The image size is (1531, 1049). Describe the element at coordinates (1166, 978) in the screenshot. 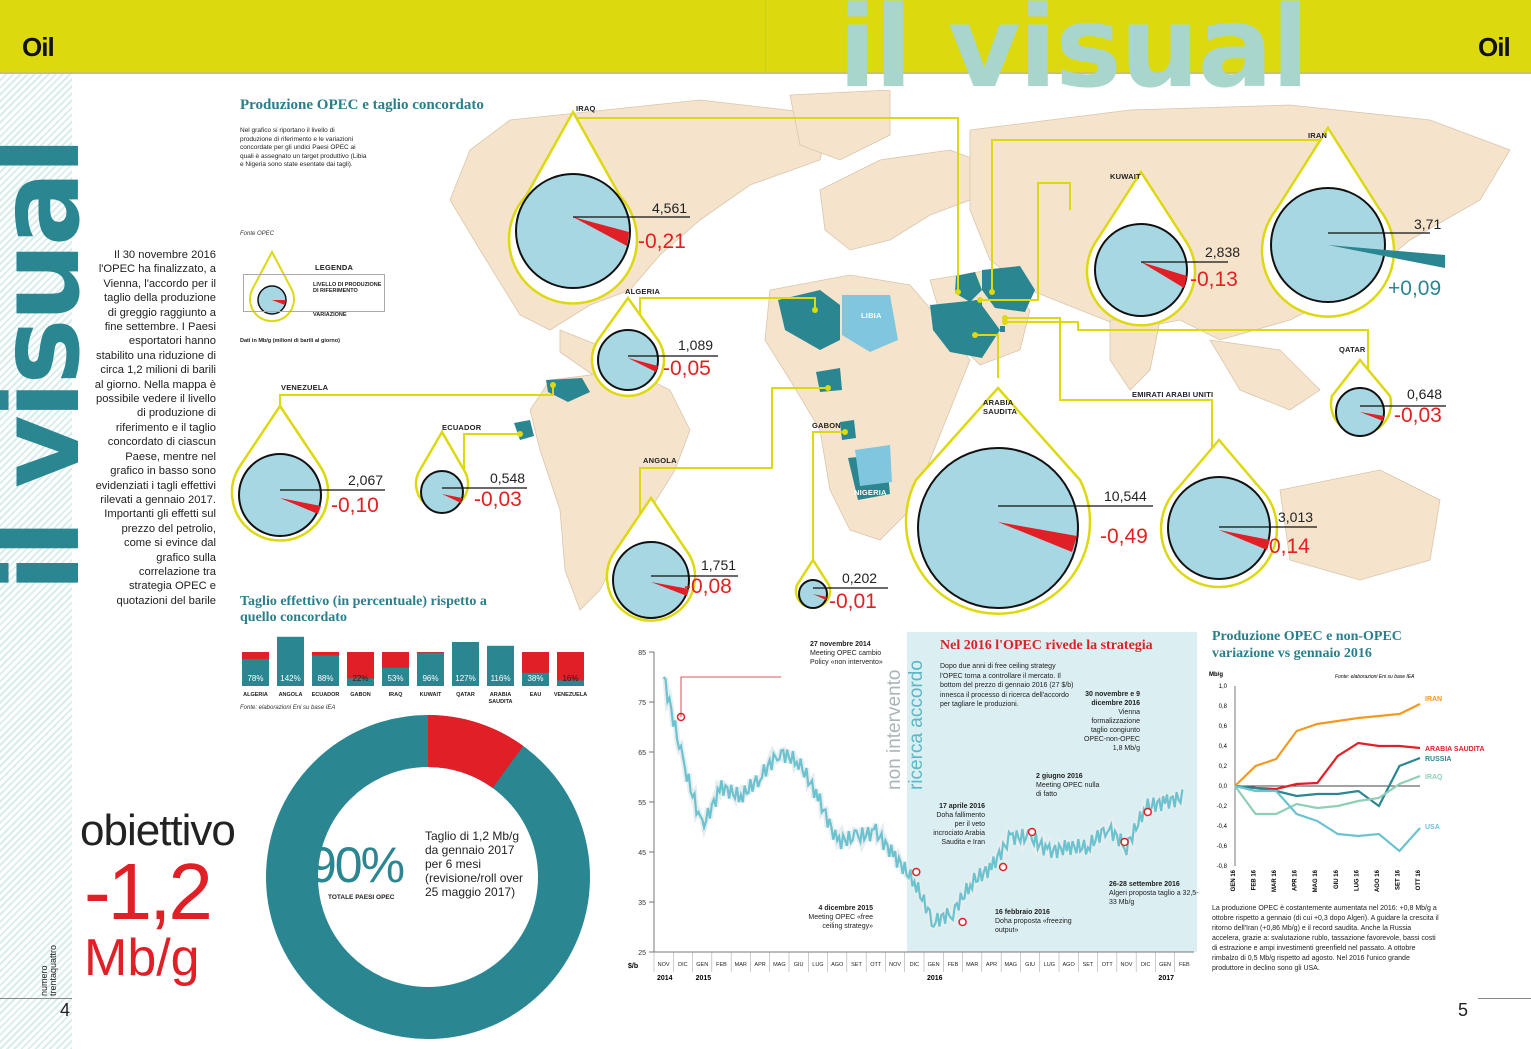

I see `price-year-3: 2017` at that location.